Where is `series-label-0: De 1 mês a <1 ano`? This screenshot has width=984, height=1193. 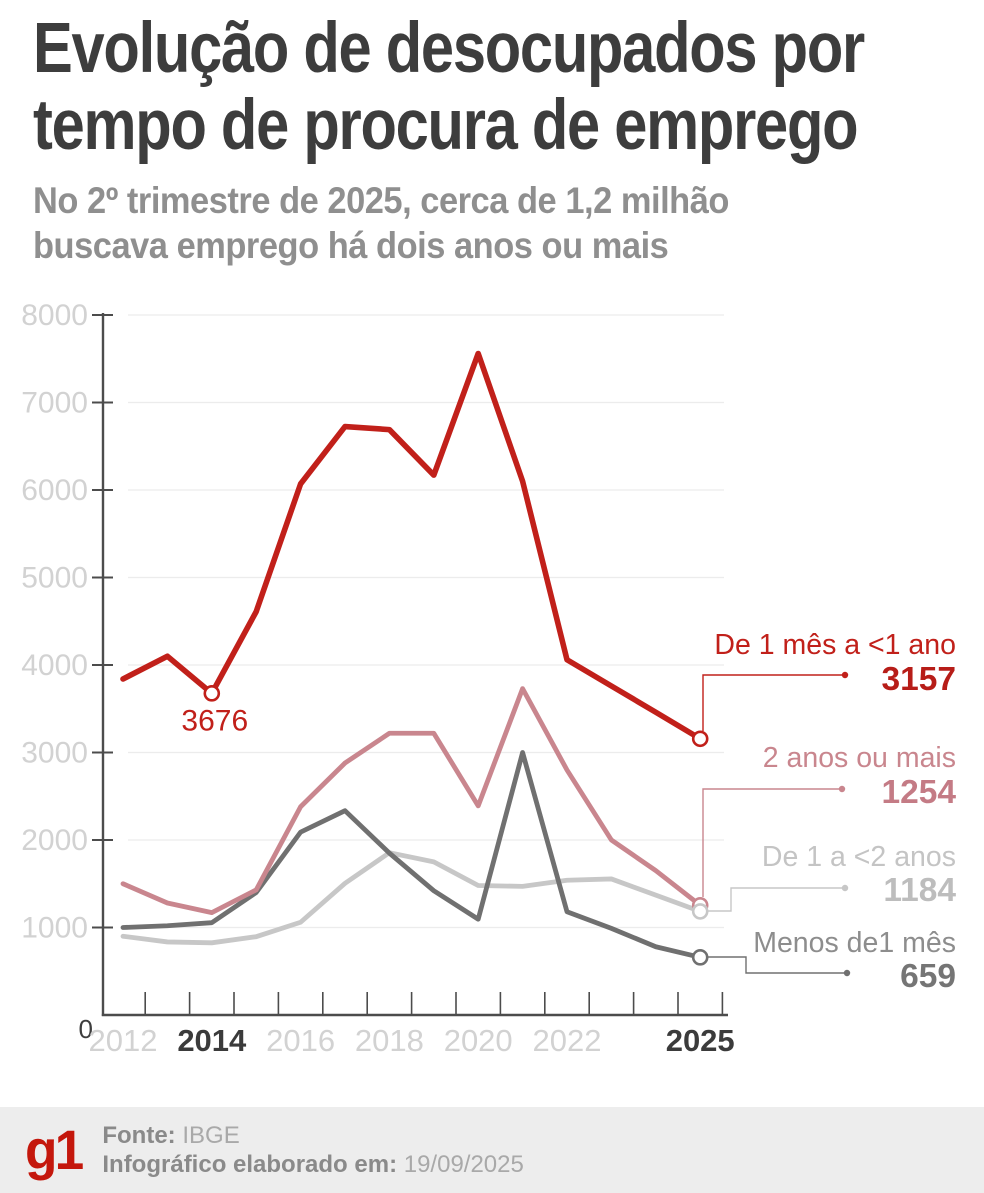 series-label-0: De 1 mês a <1 ano is located at coordinates (835, 645).